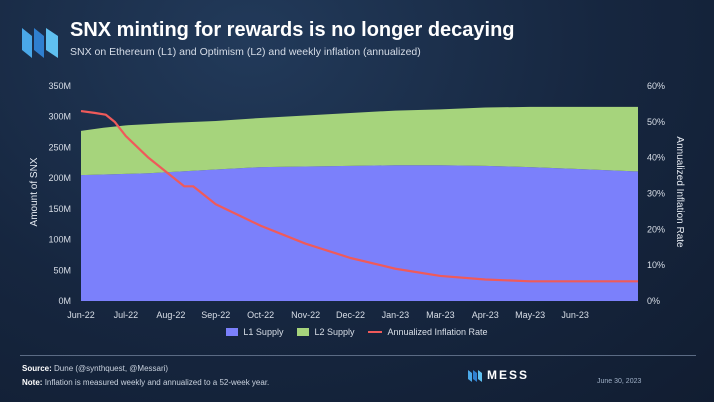  Describe the element at coordinates (40, 43) in the screenshot. I see `messari-logo-icon` at that location.